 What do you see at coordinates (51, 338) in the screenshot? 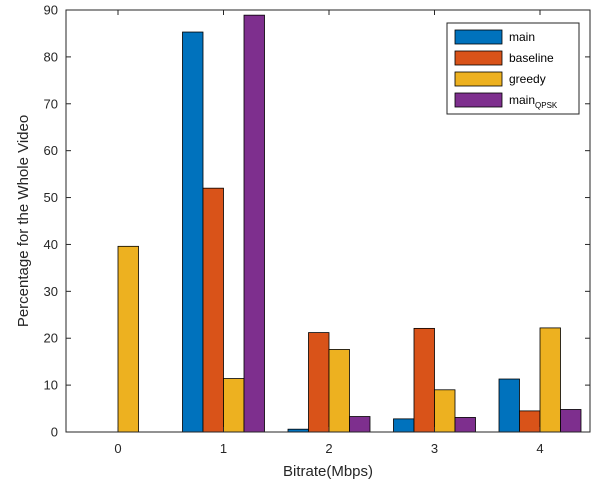
I see `y-tick-label: 20` at bounding box center [51, 338].